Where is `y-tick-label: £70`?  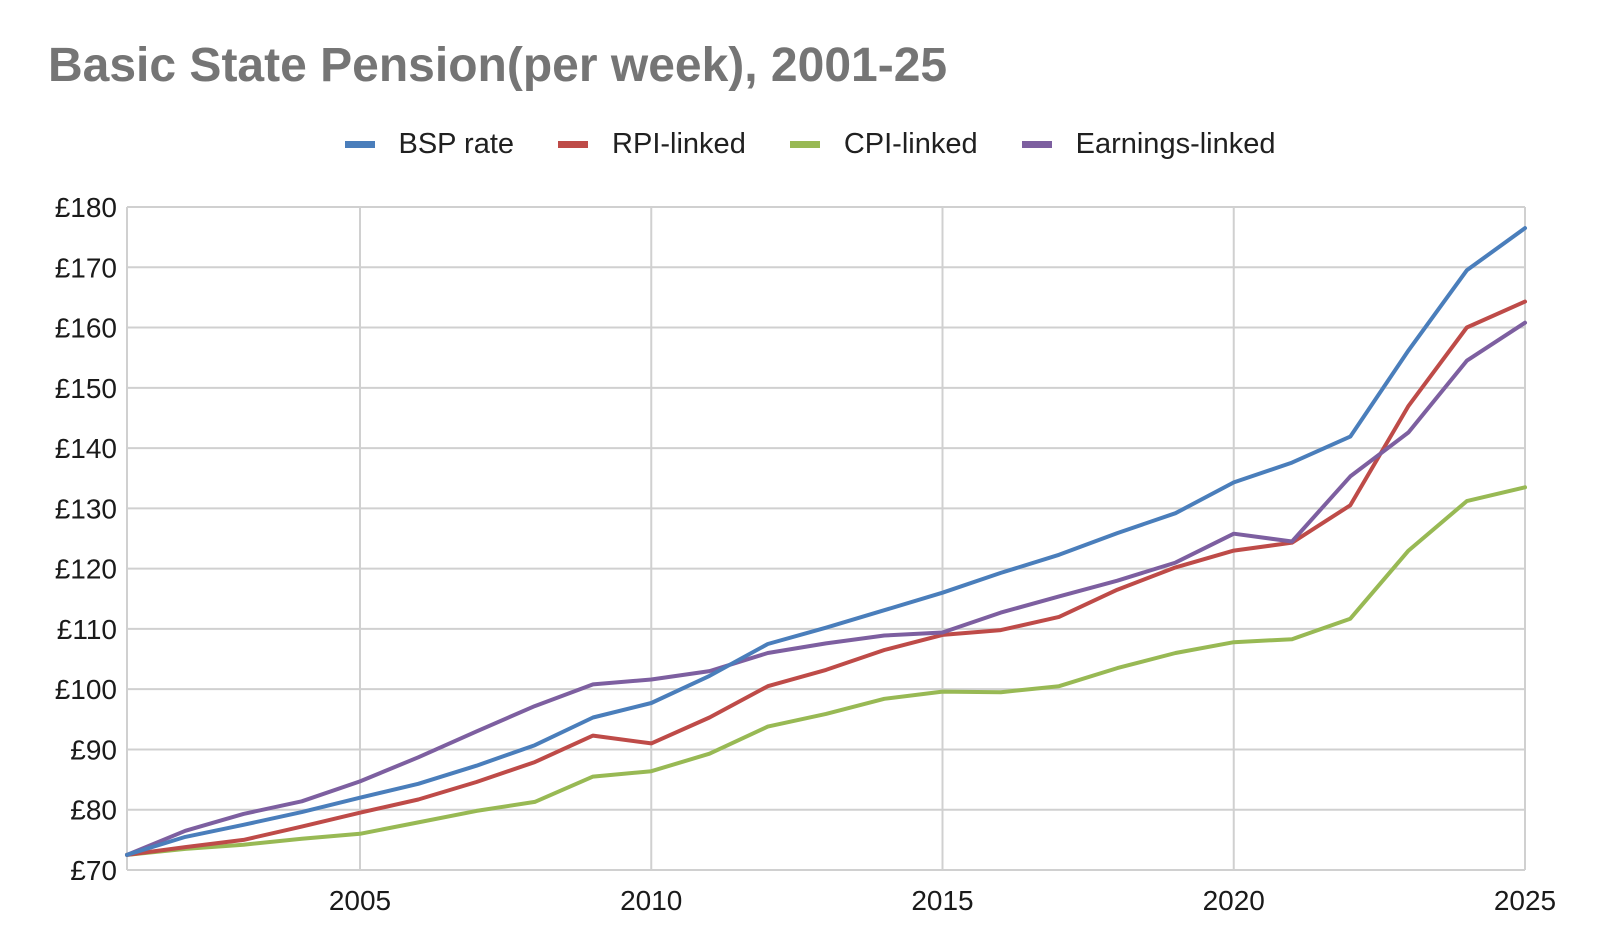 y-tick-label: £70 is located at coordinates (93, 870).